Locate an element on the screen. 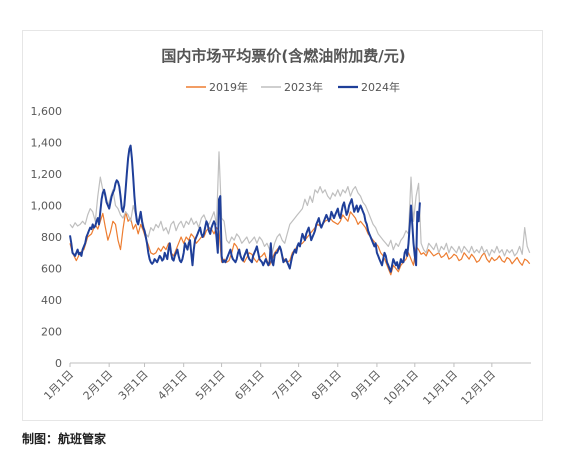  x-tick-label: 10月1日 is located at coordinates (401, 388).